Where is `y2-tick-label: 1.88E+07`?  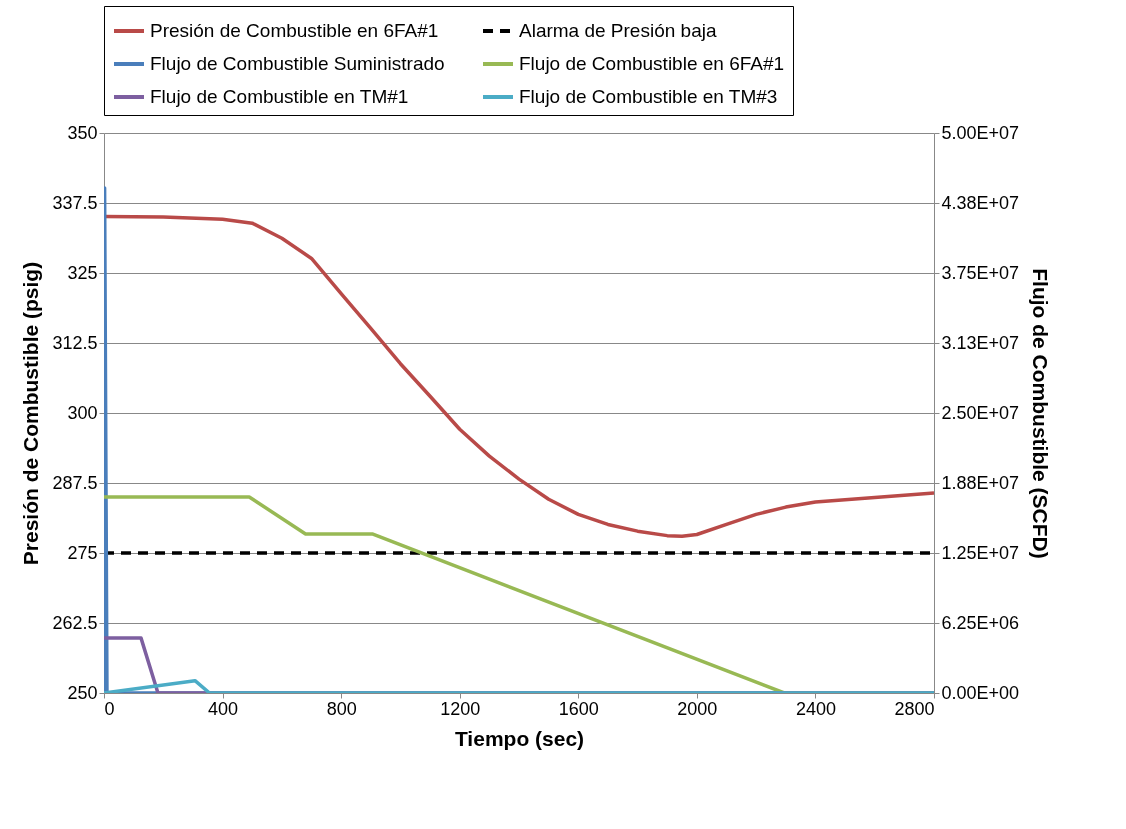 y2-tick-label: 1.88E+07 is located at coordinates (980, 482).